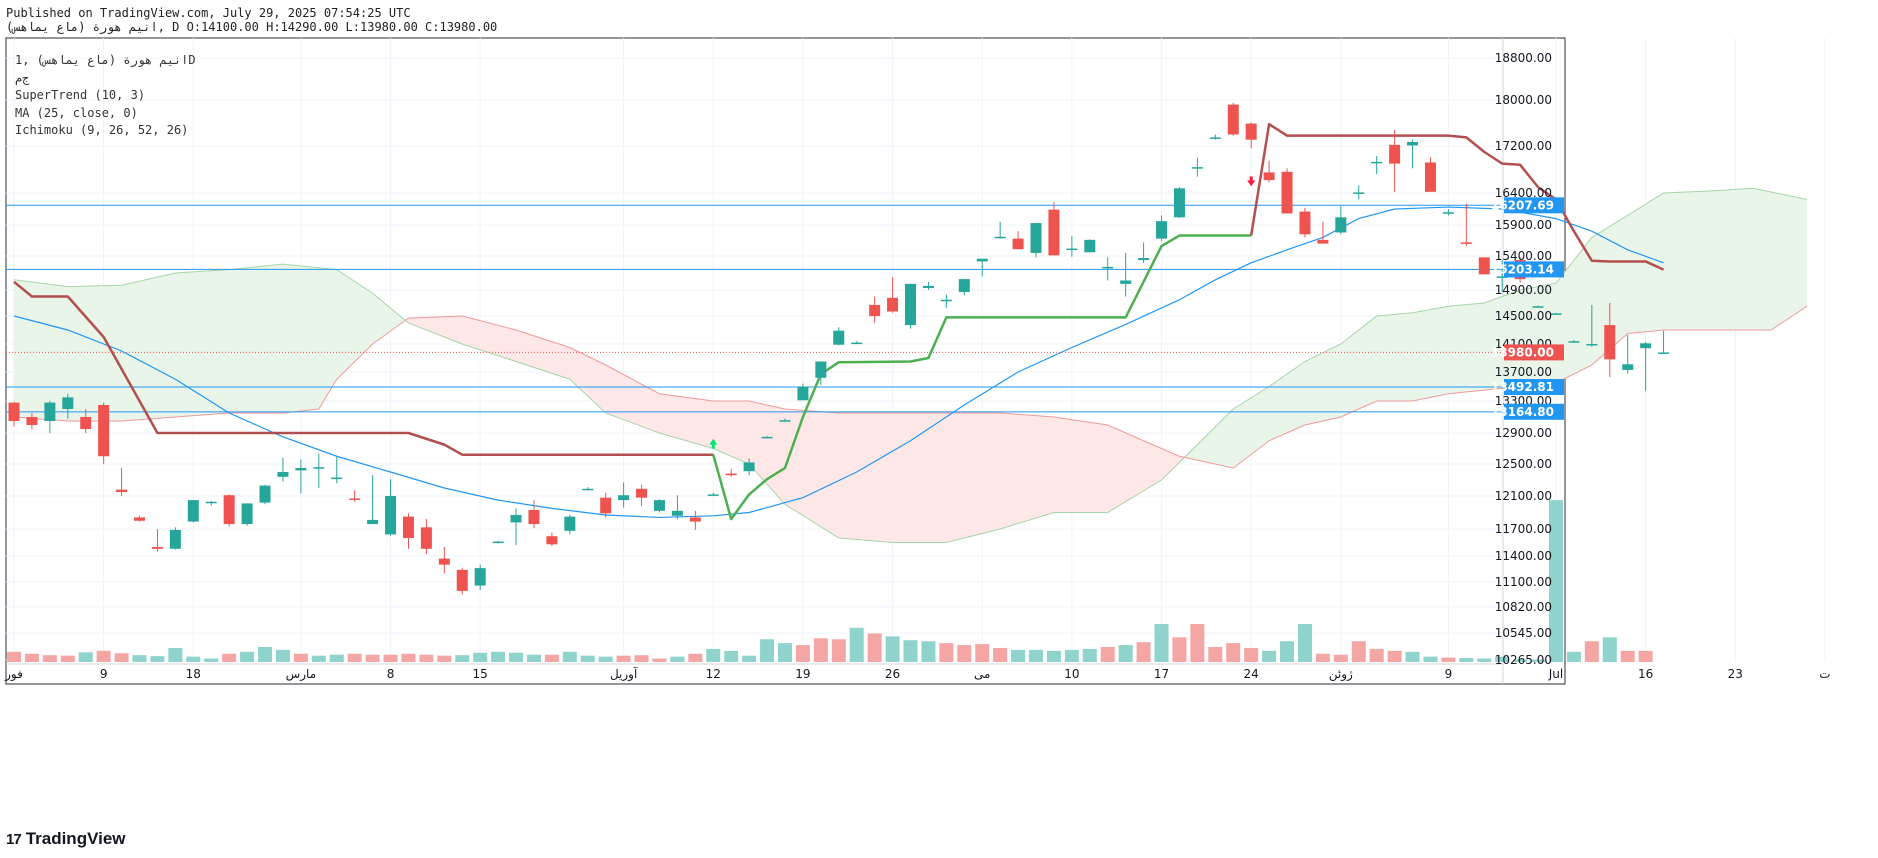 The image size is (1878, 858). Describe the element at coordinates (1522, 387) in the screenshot. I see `price-level-tag-text: 13492.81` at that location.